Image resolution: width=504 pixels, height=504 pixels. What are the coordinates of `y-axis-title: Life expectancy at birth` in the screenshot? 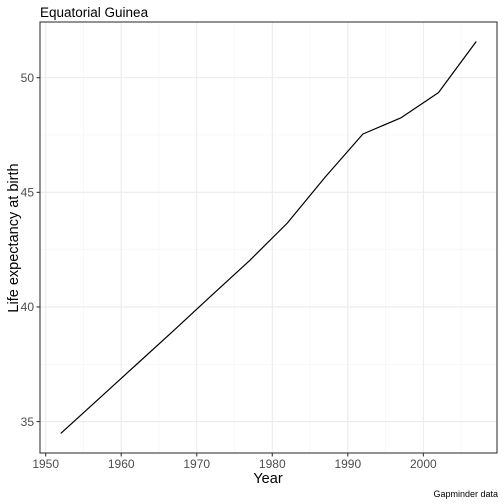 It's located at (14, 237).